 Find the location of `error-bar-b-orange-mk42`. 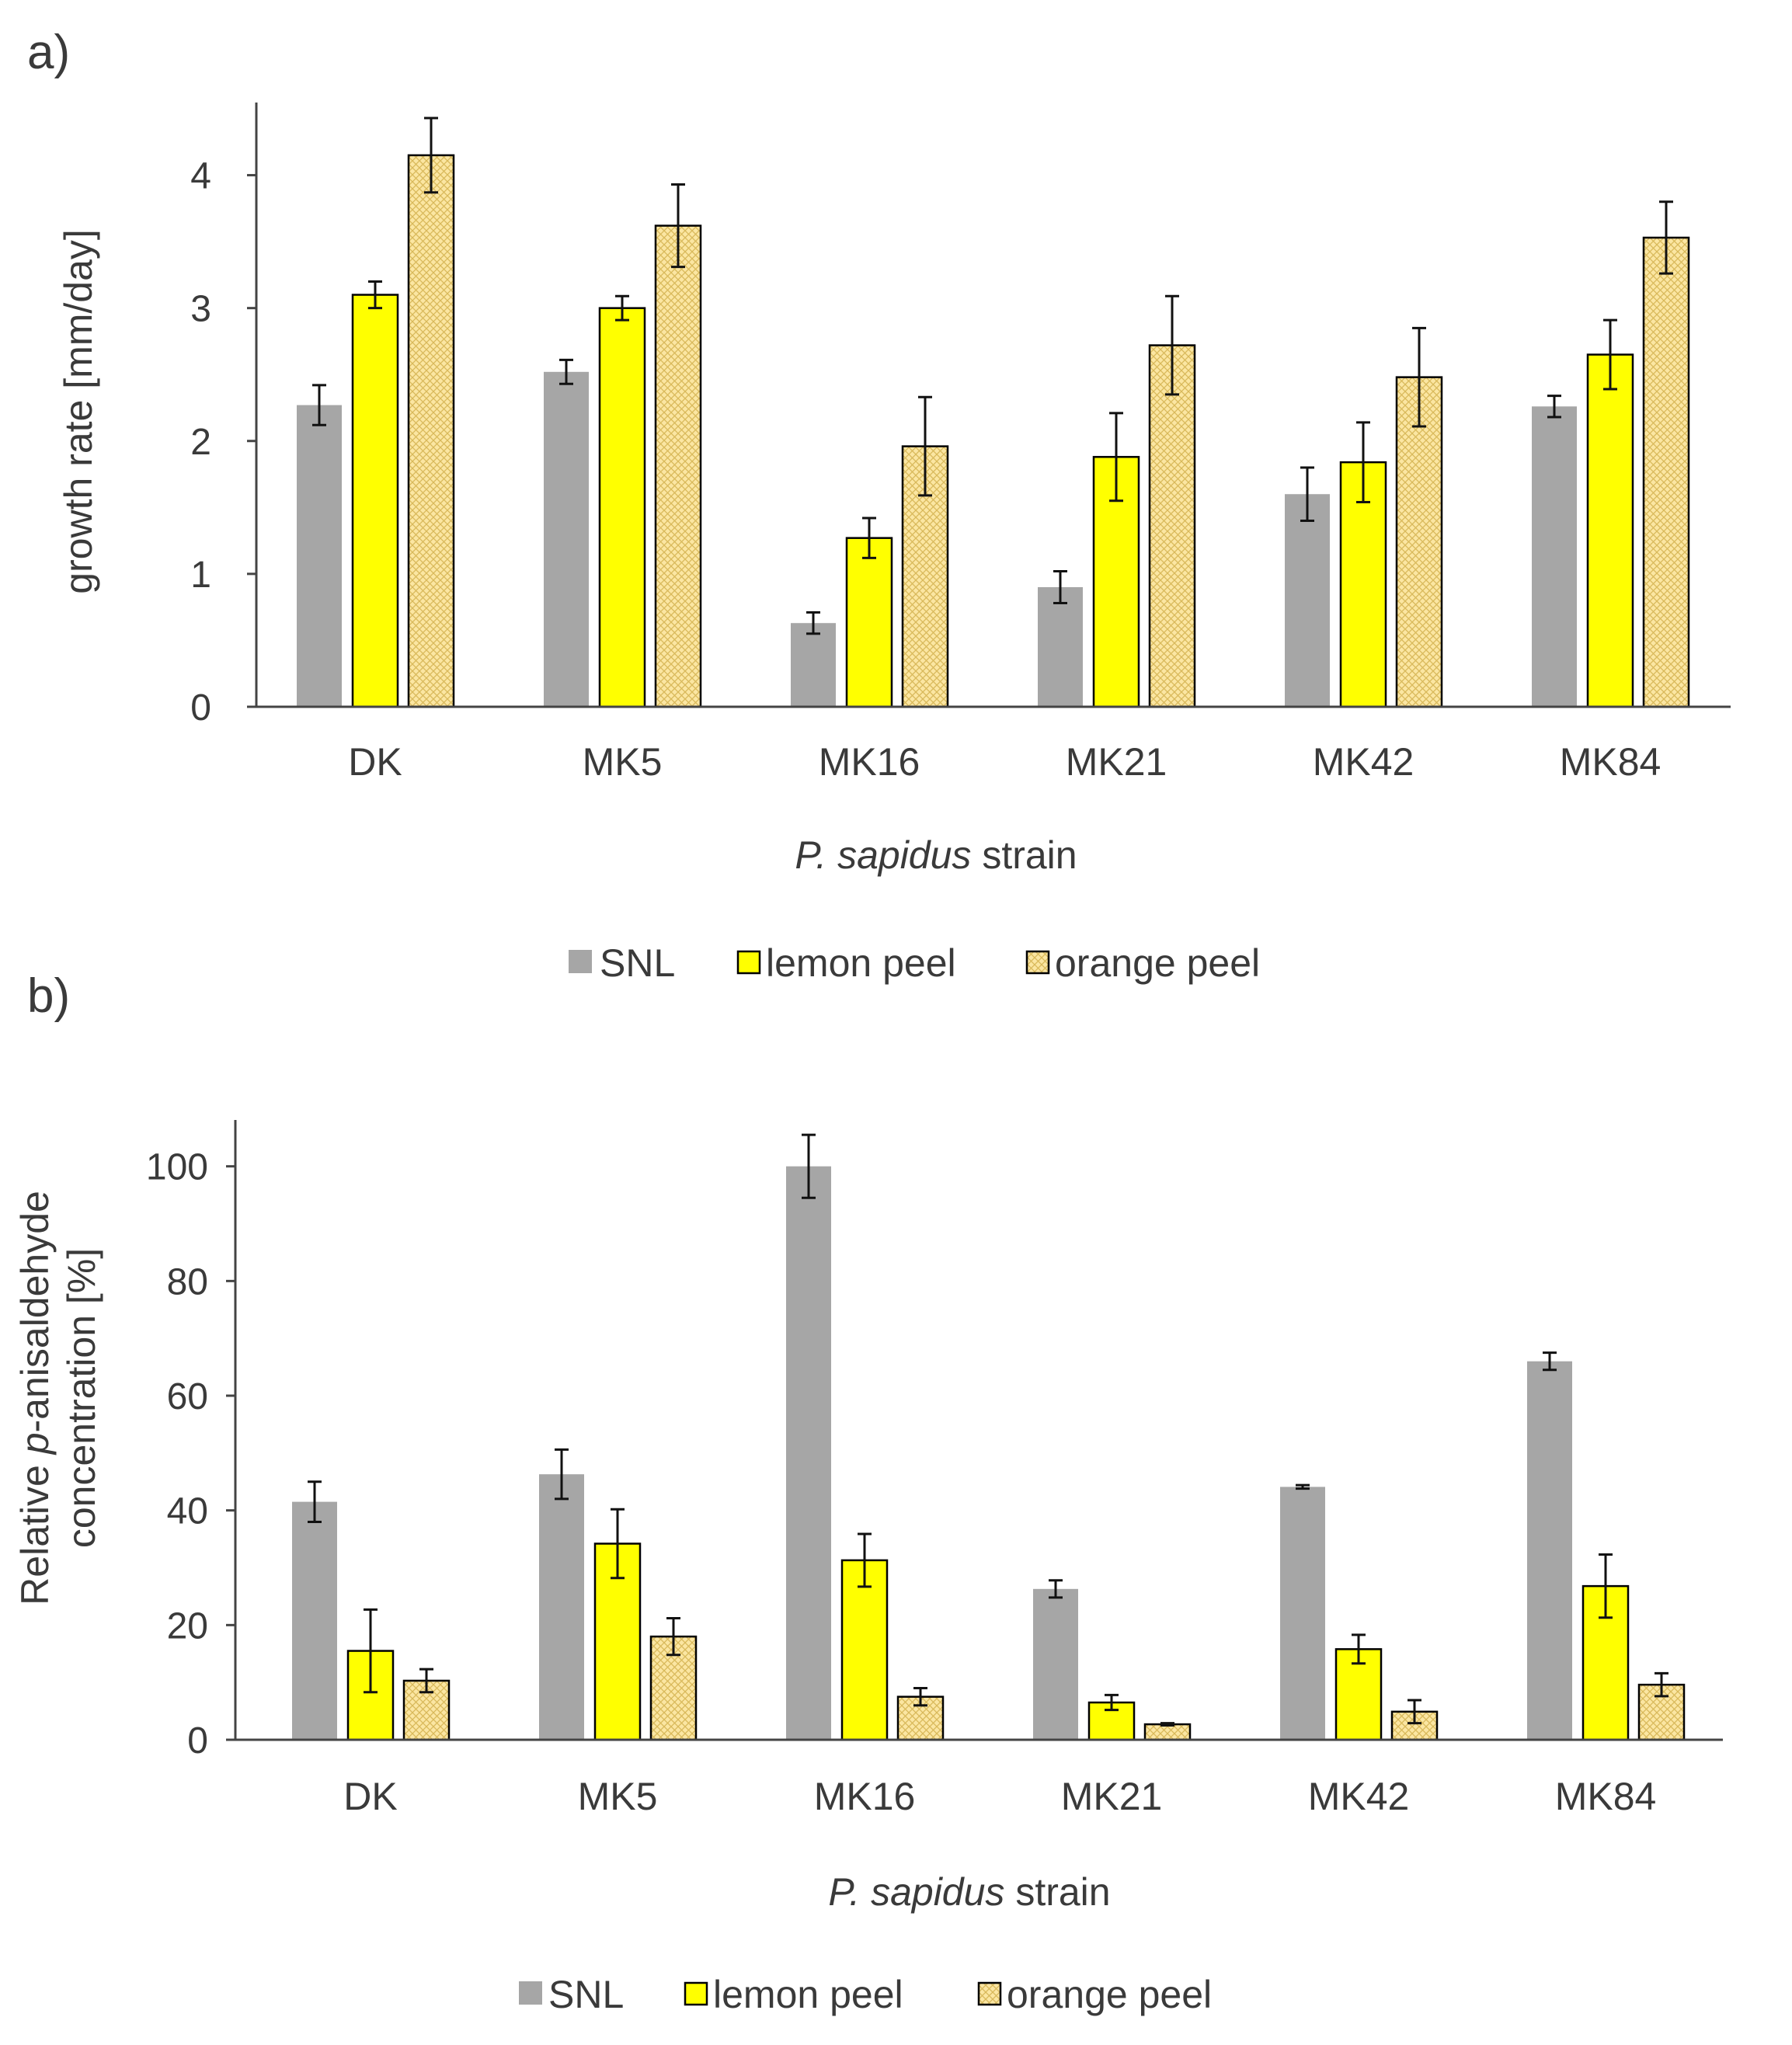

error-bar-b-orange-mk42 is located at coordinates (1414, 1712).